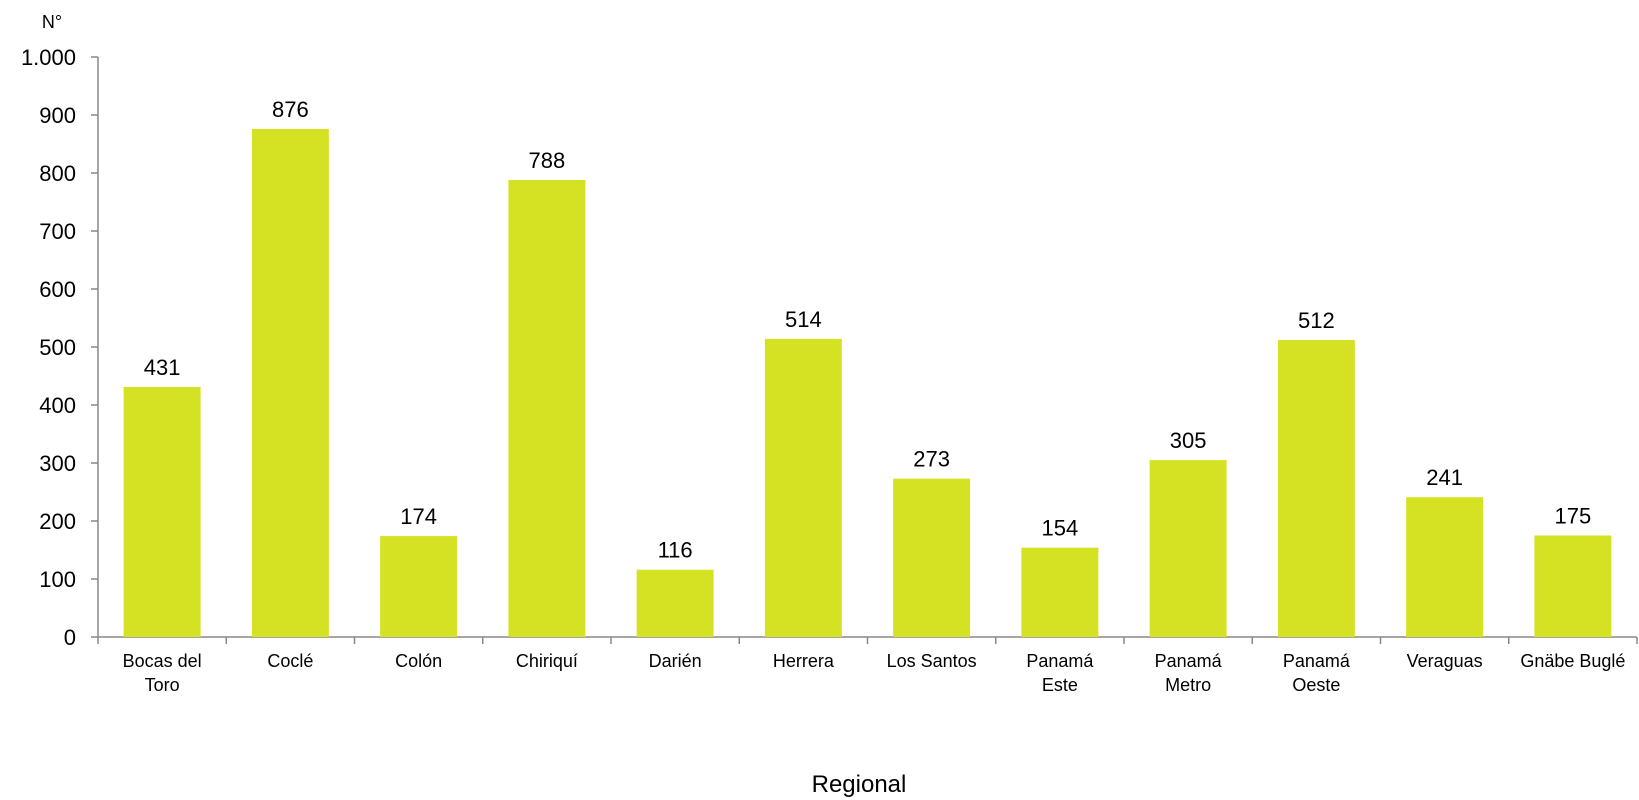  What do you see at coordinates (57, 289) in the screenshot?
I see `y-tick-label: 600` at bounding box center [57, 289].